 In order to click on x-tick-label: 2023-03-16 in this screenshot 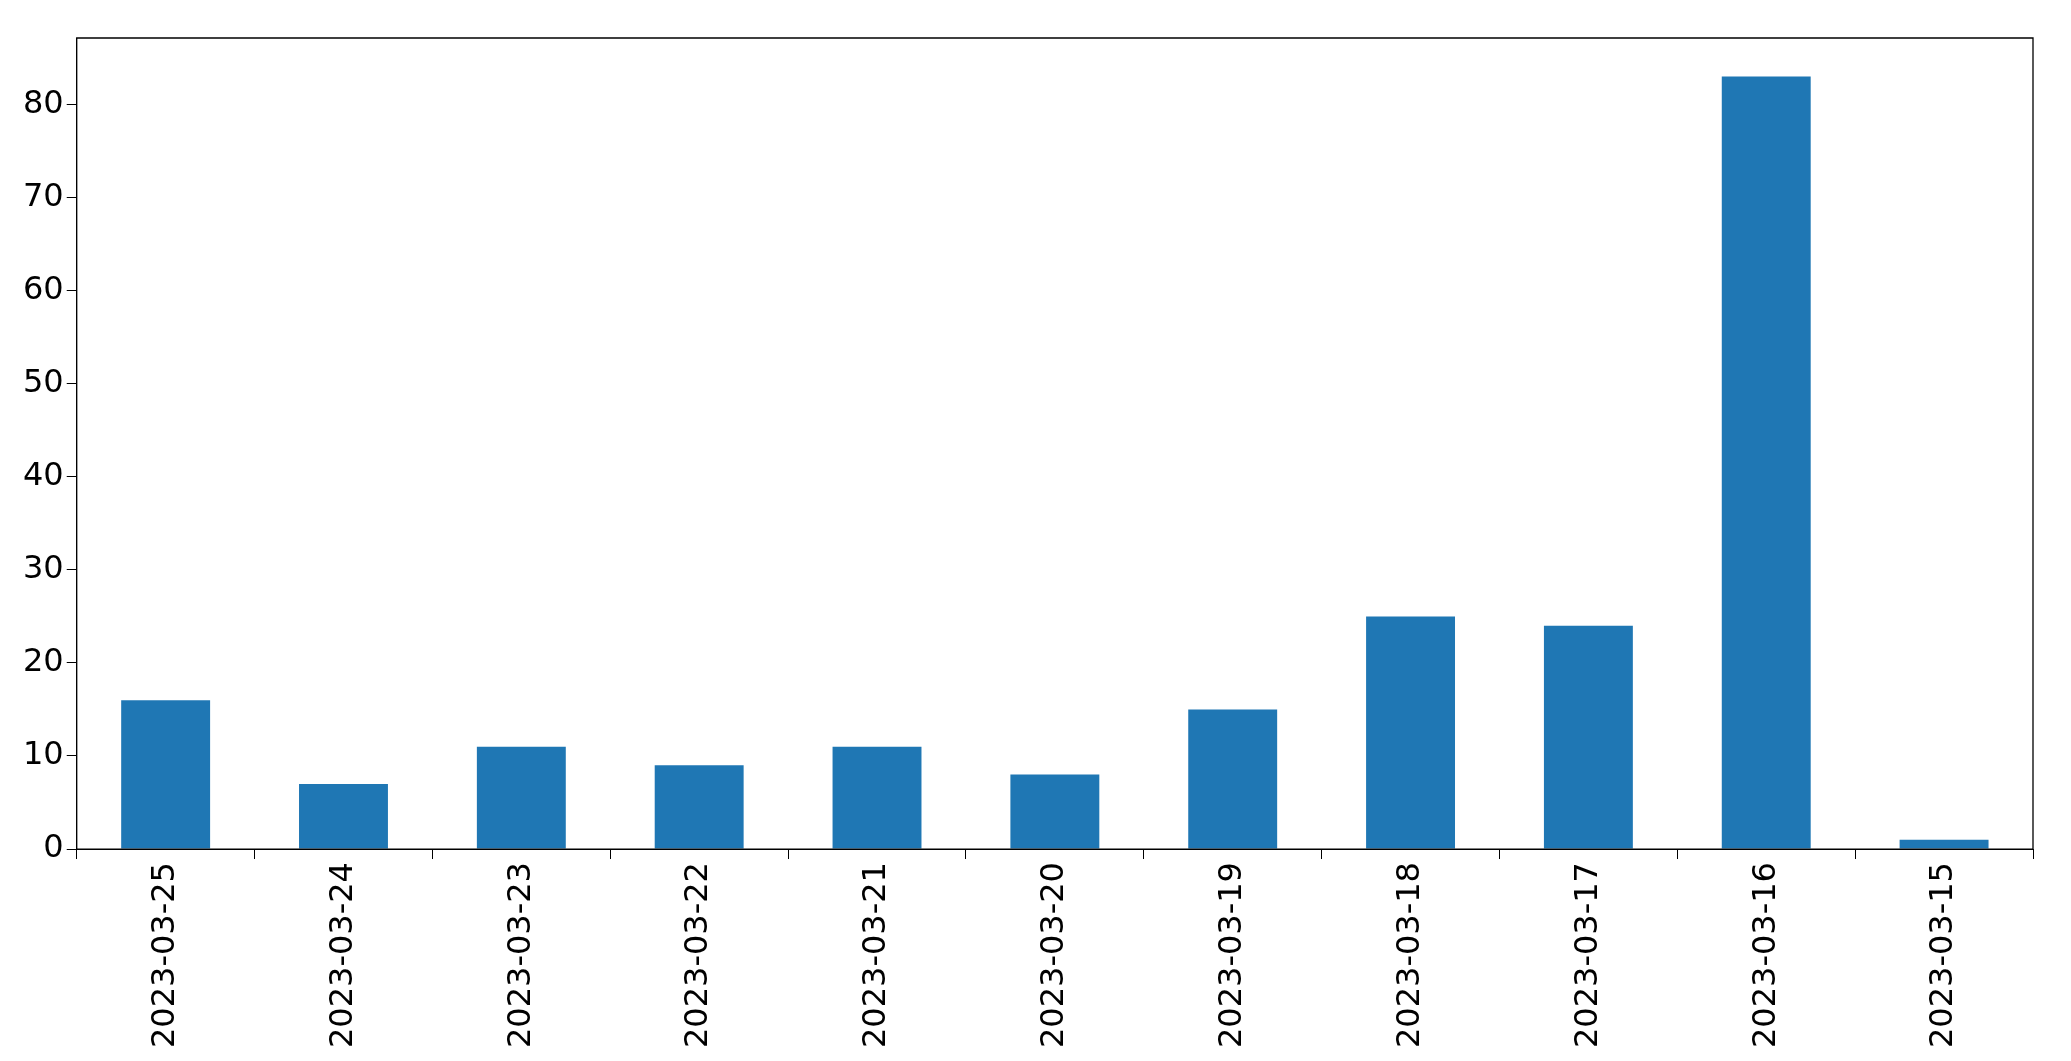, I will do `click(1763, 955)`.